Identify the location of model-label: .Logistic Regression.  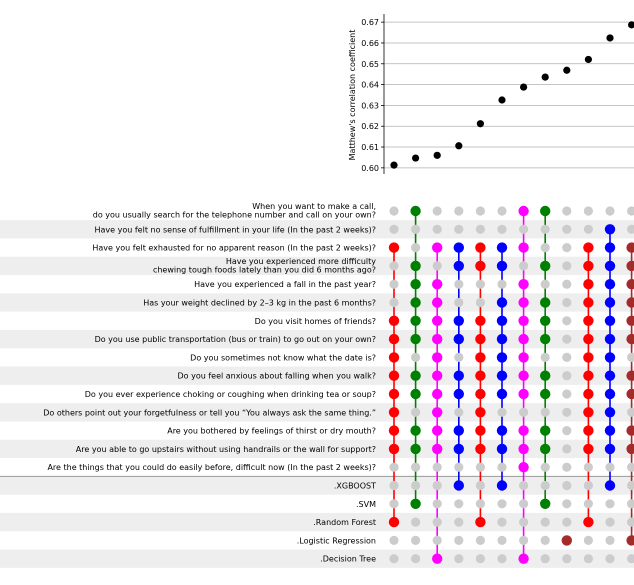
(336, 540).